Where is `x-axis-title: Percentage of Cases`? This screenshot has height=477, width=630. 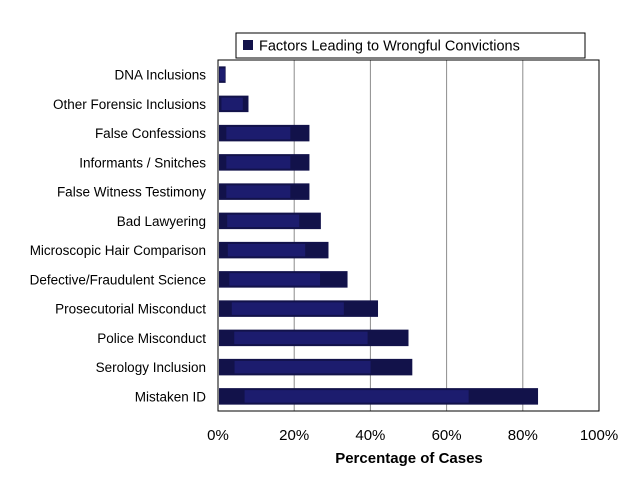 x-axis-title: Percentage of Cases is located at coordinates (409, 458).